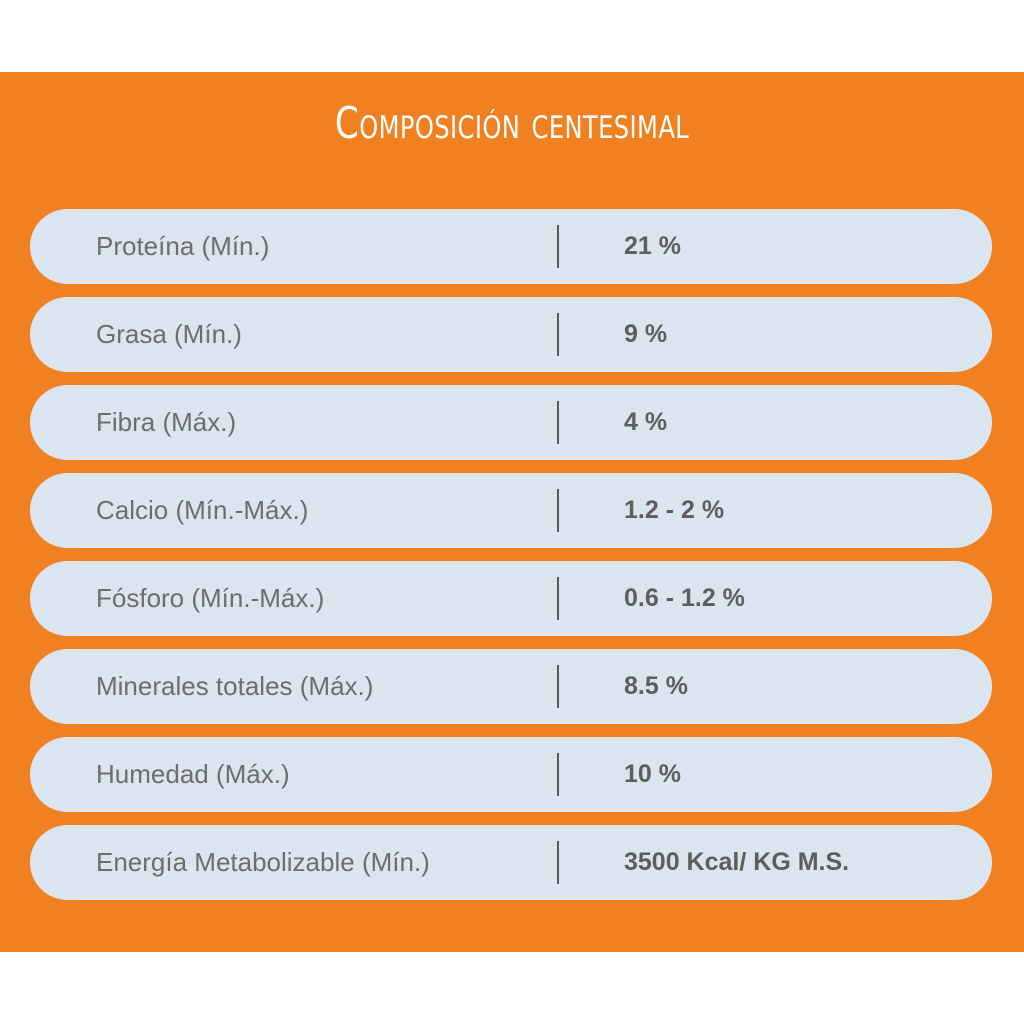 The image size is (1024, 1024). I want to click on row-label: Humedad (Máx.), so click(193, 774).